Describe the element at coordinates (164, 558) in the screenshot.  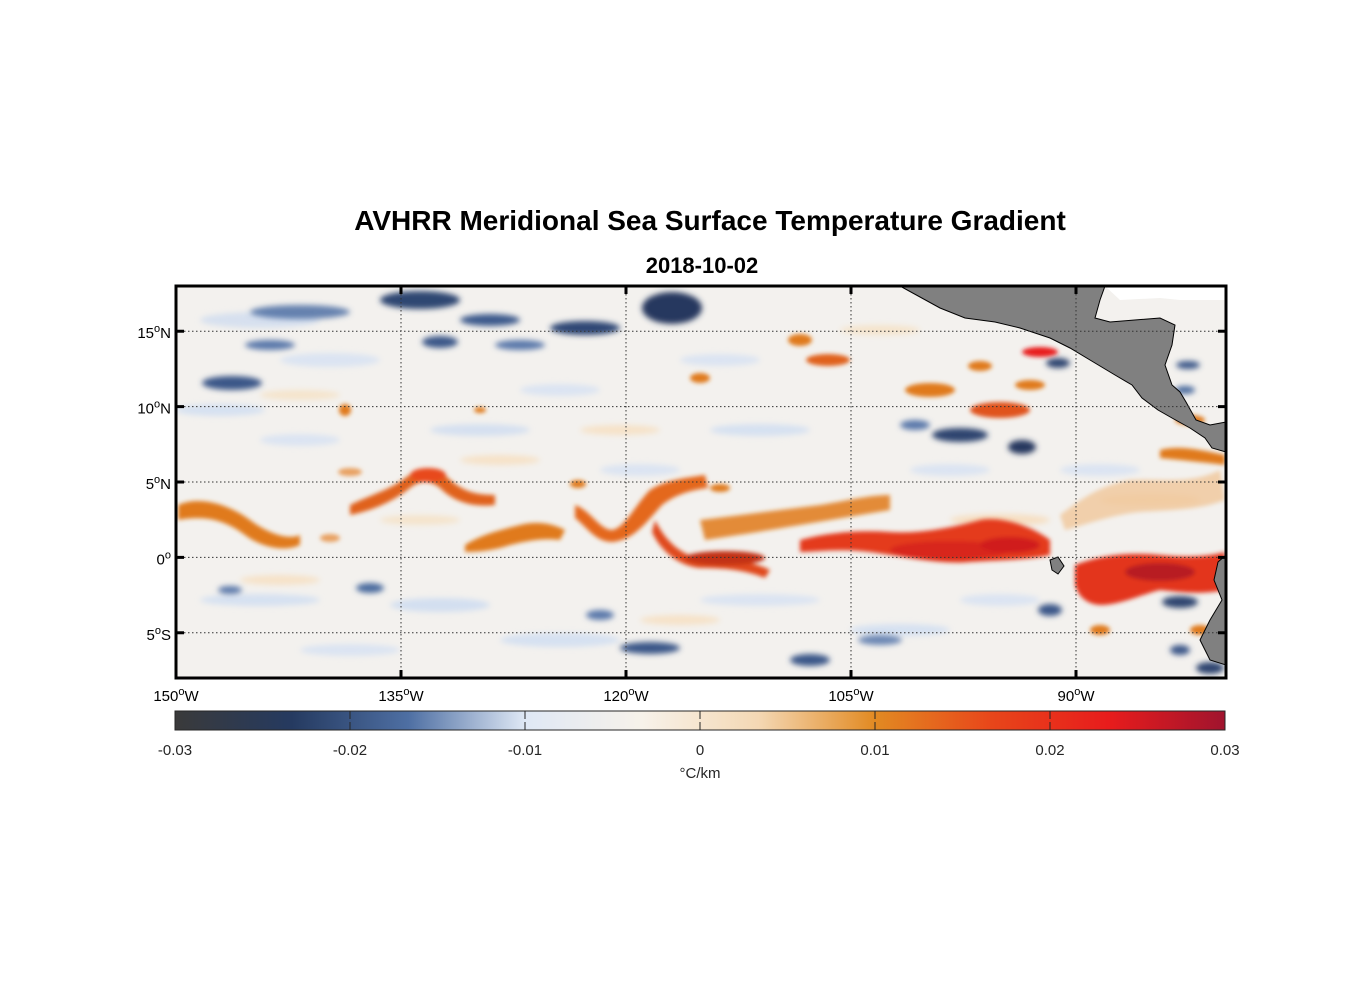
I see `lat-tick-label: 0o` at that location.